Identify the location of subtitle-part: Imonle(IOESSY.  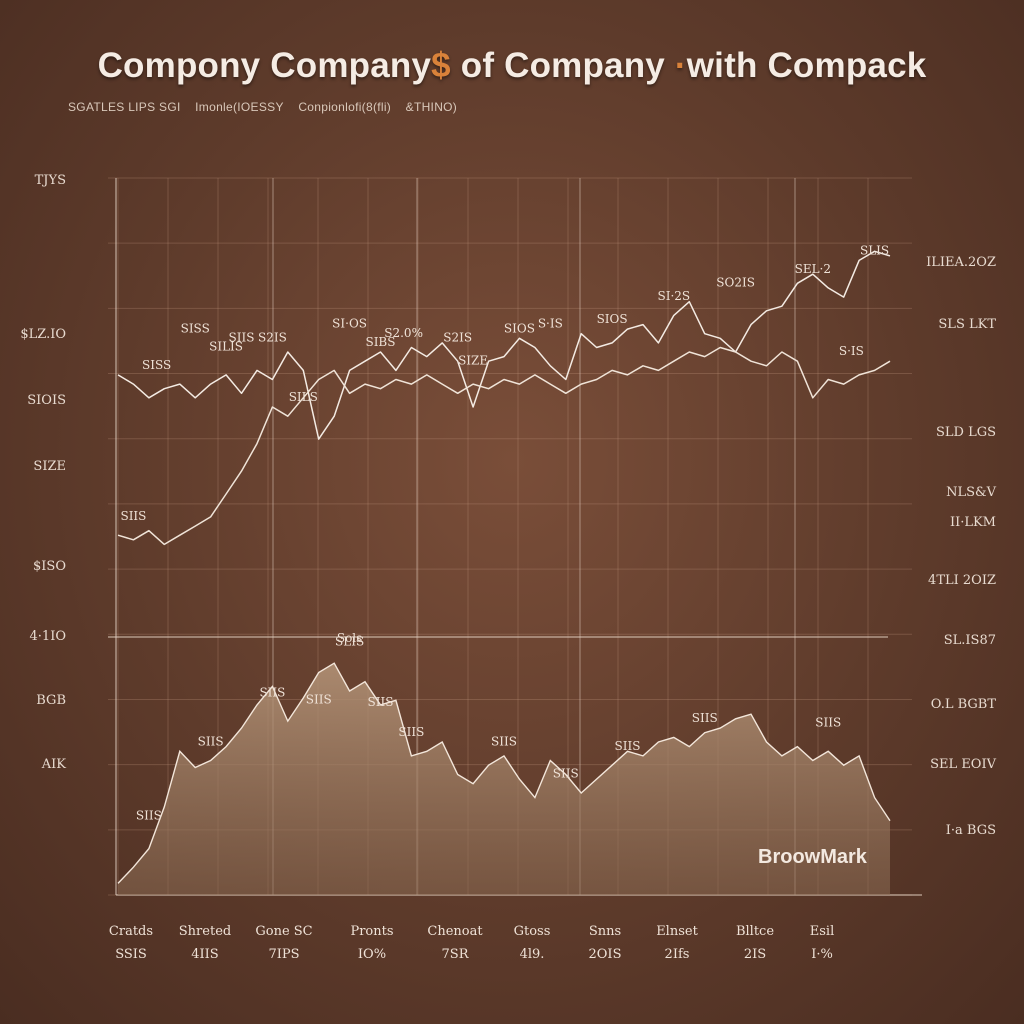
(239, 107).